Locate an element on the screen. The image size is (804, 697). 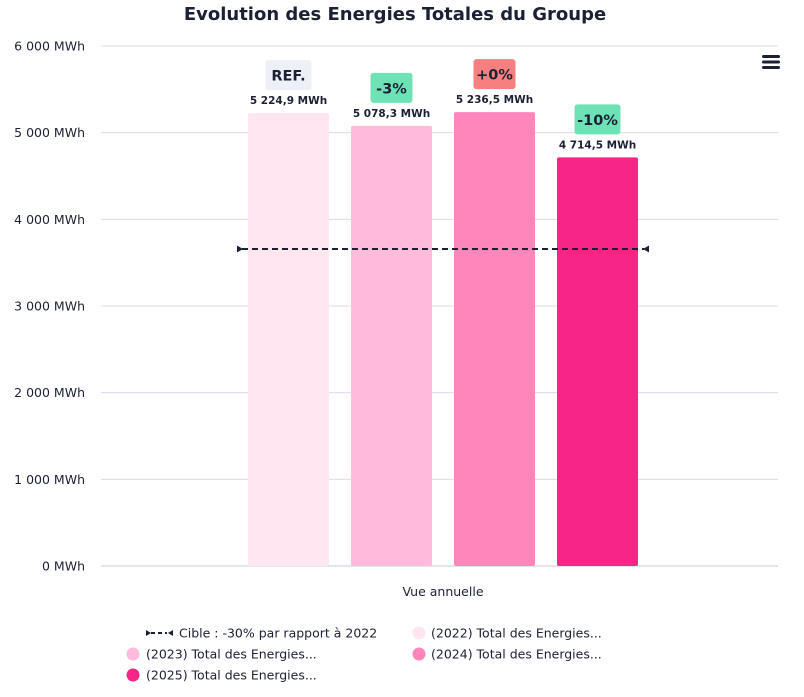
badge-text: REF. is located at coordinates (288, 77).